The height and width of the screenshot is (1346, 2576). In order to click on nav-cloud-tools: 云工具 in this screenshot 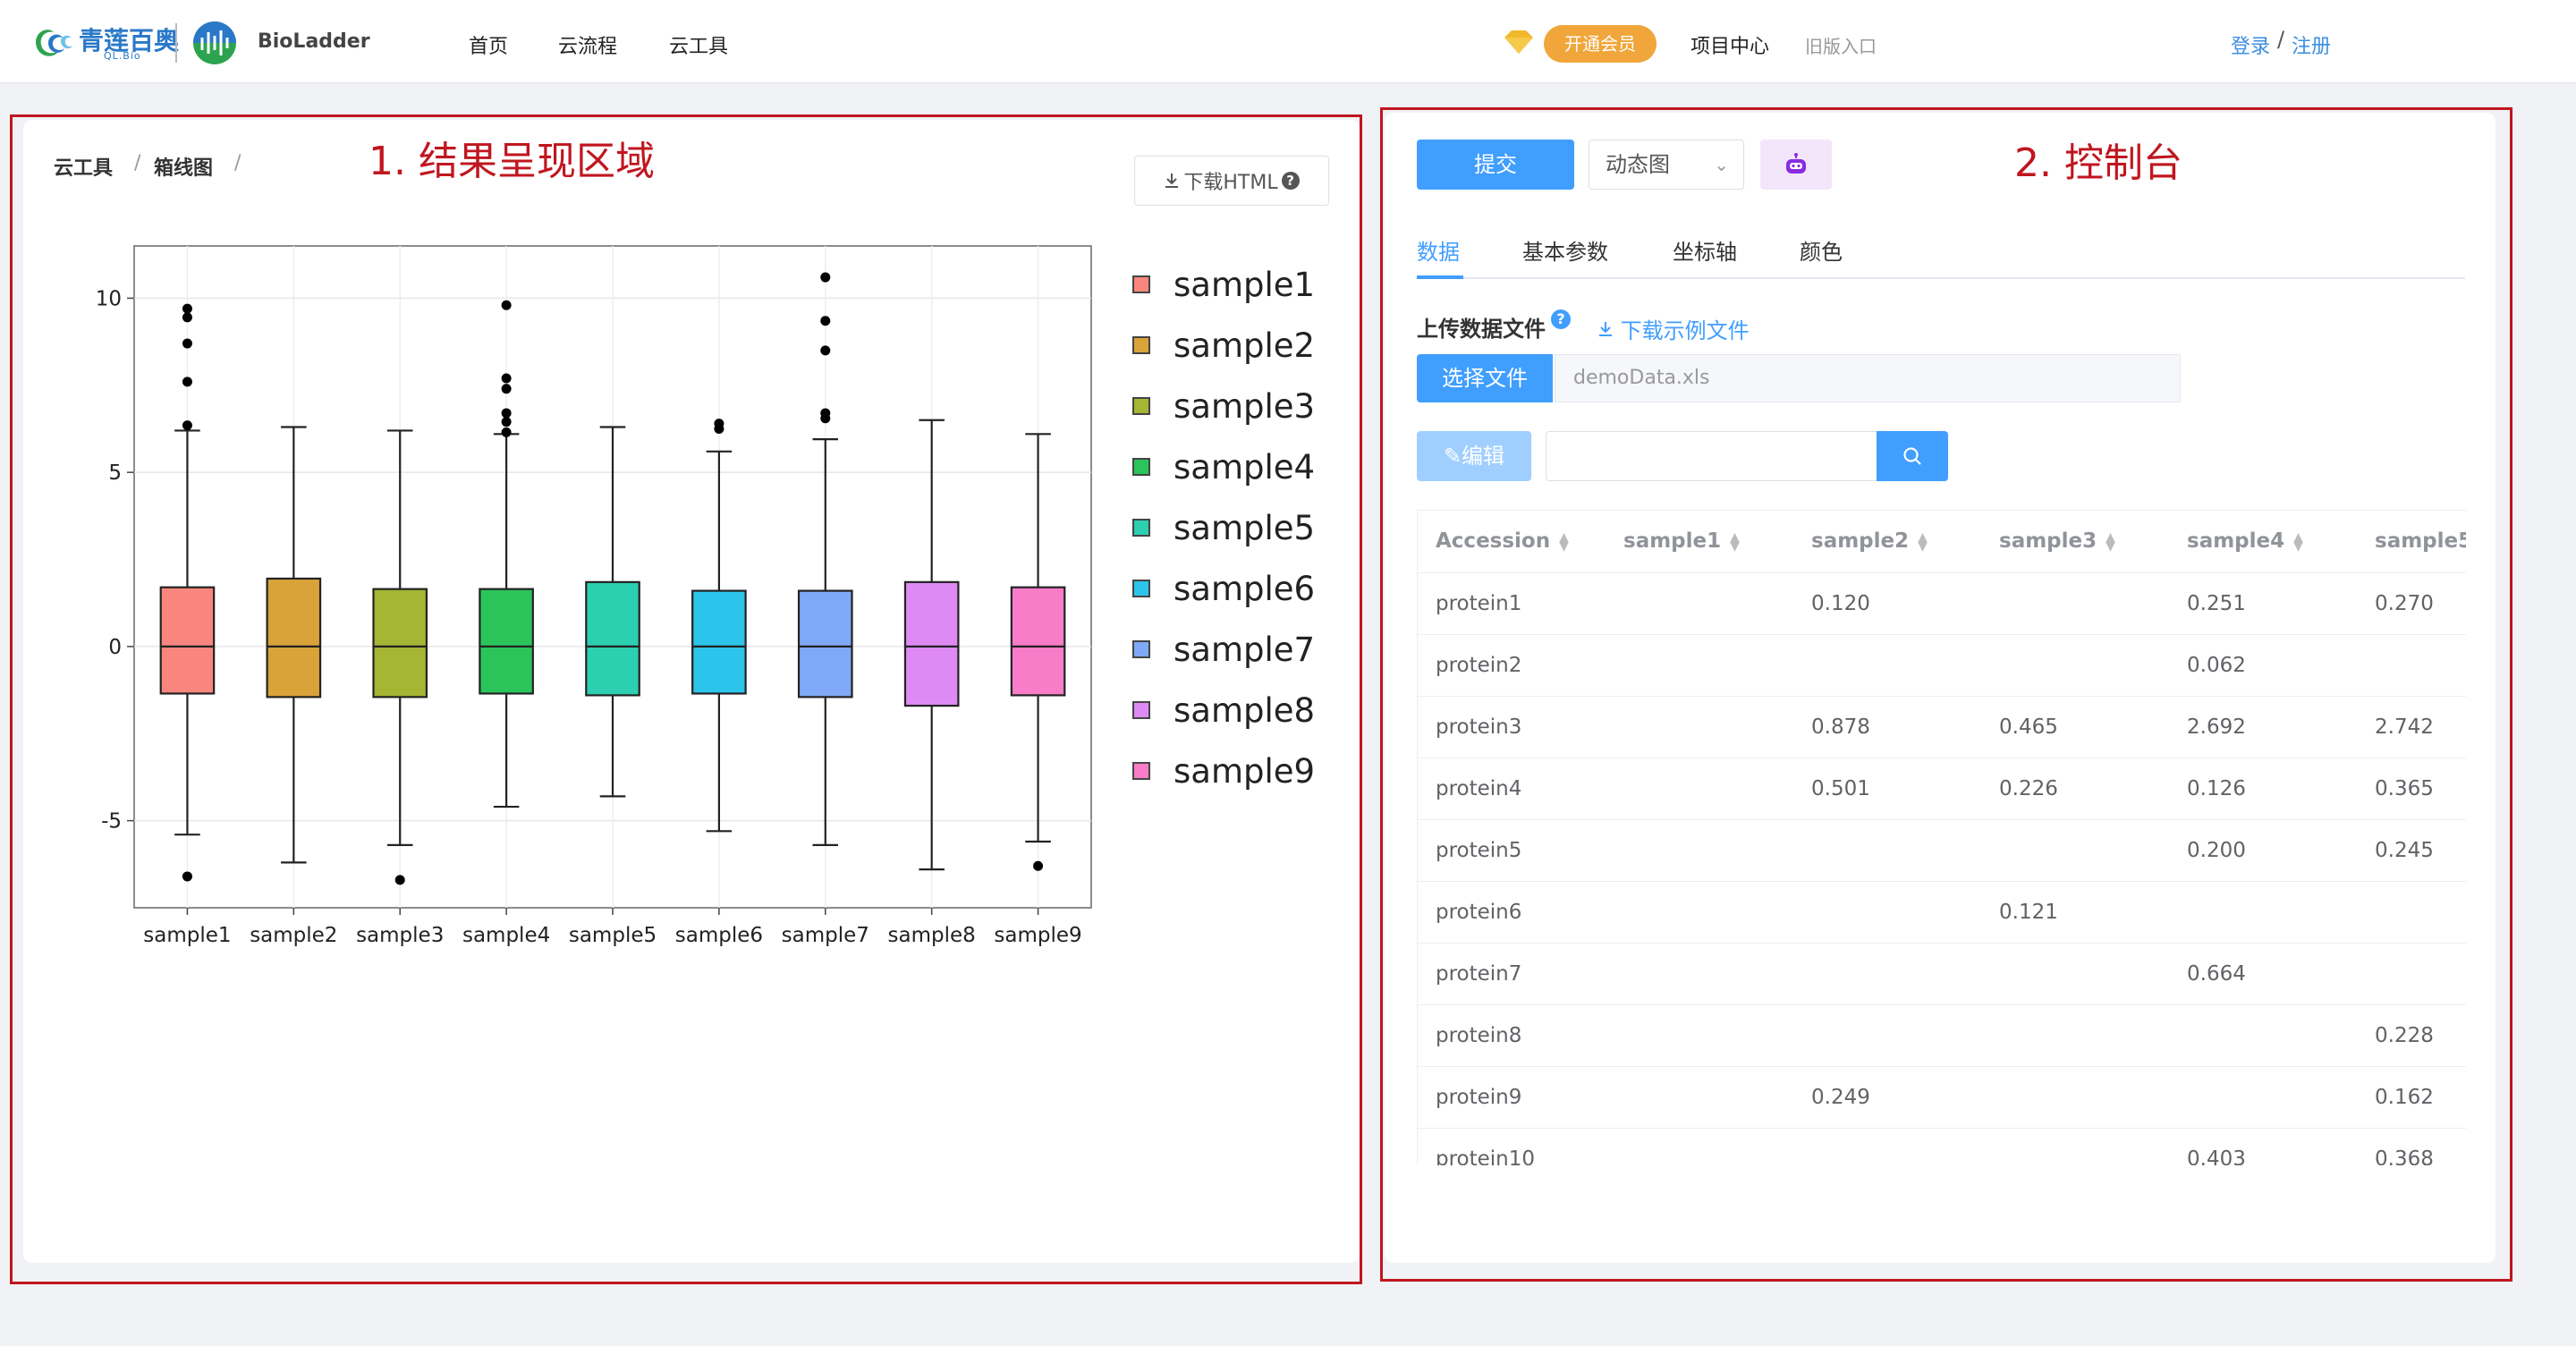, I will do `click(699, 47)`.